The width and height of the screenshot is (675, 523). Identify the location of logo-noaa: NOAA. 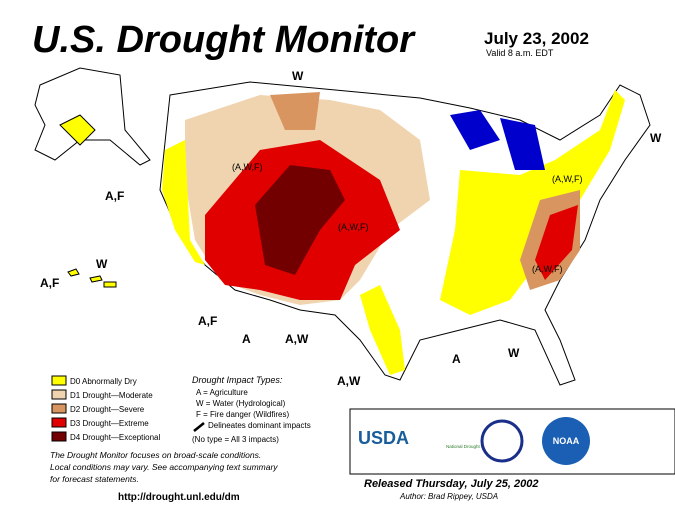
(566, 441).